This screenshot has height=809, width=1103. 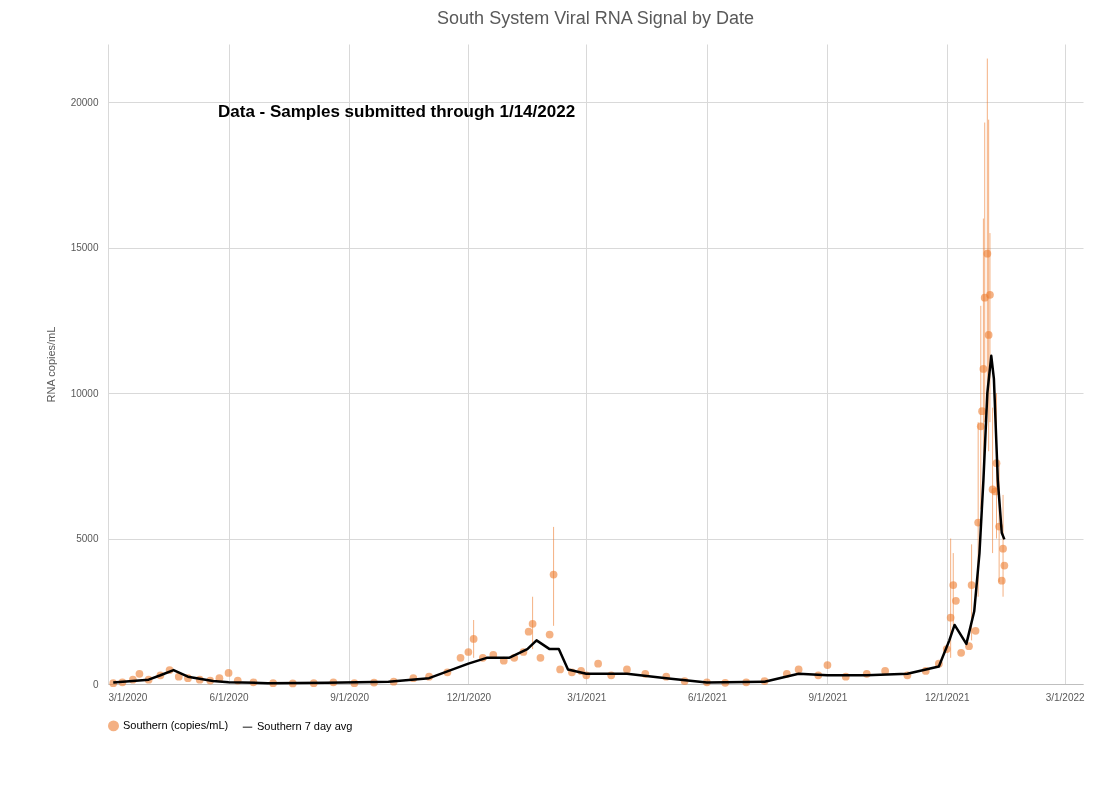 What do you see at coordinates (305, 726) in the screenshot?
I see `legend-label: Southern 7 day avg` at bounding box center [305, 726].